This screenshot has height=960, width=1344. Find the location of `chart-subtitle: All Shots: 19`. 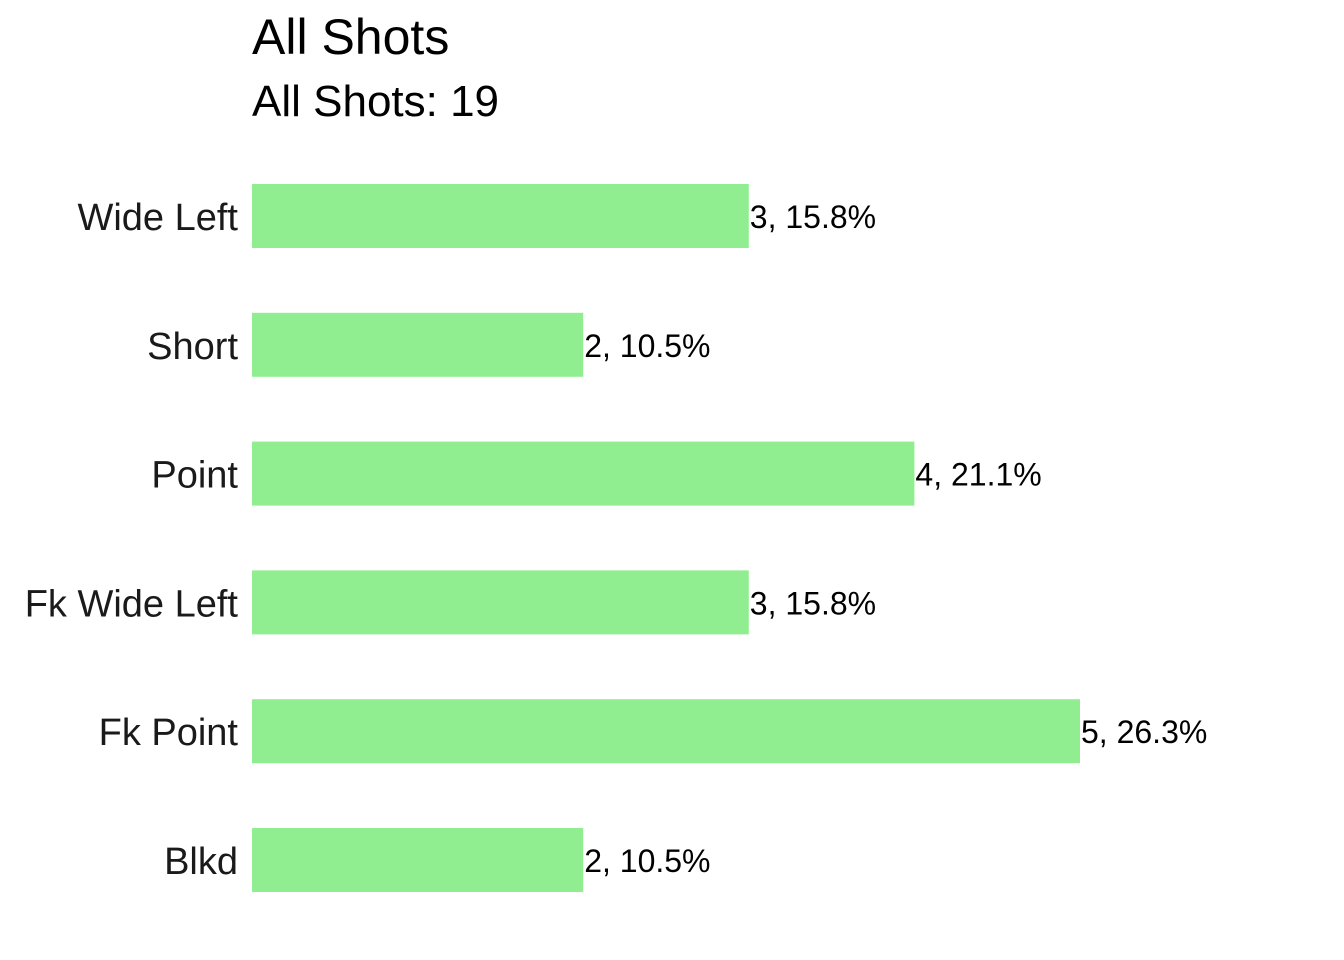

chart-subtitle: All Shots: 19 is located at coordinates (375, 101).